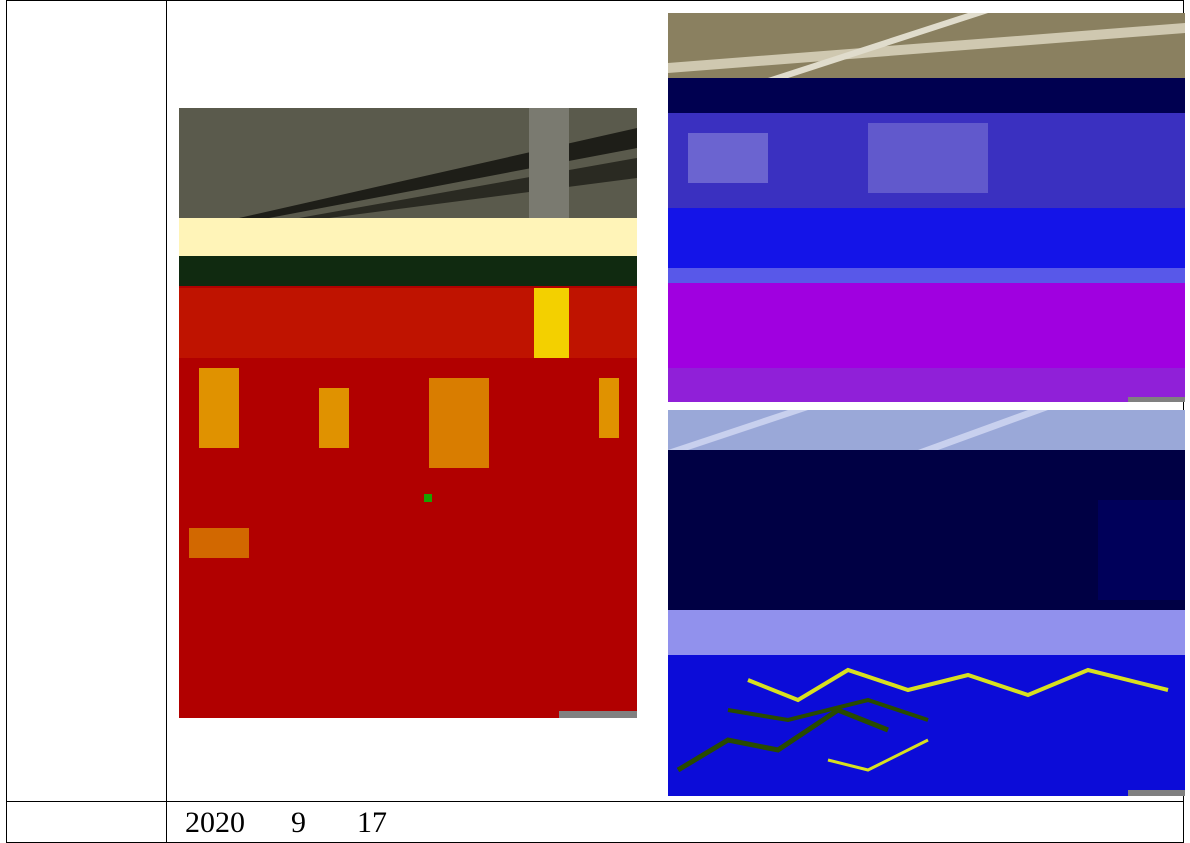 The image size is (1190, 843). What do you see at coordinates (595, 0) in the screenshot?
I see `table-border-top` at bounding box center [595, 0].